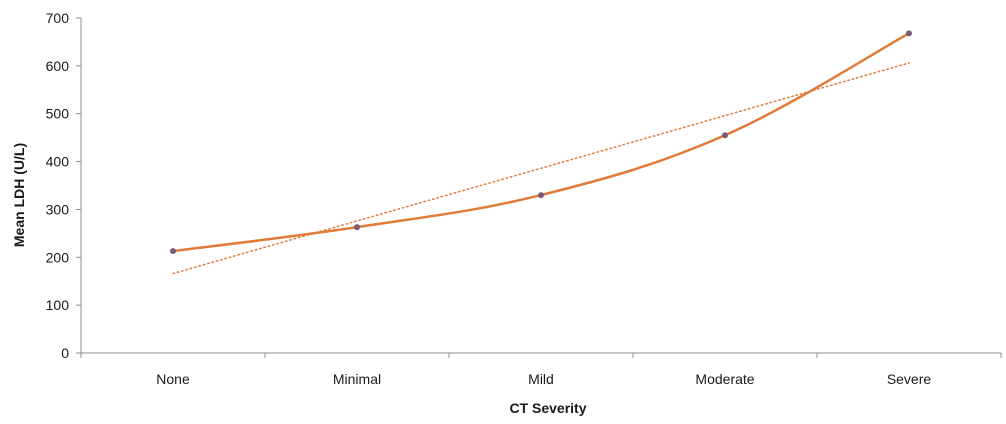 Image resolution: width=1006 pixels, height=424 pixels. I want to click on y-tick-label: 600, so click(58, 66).